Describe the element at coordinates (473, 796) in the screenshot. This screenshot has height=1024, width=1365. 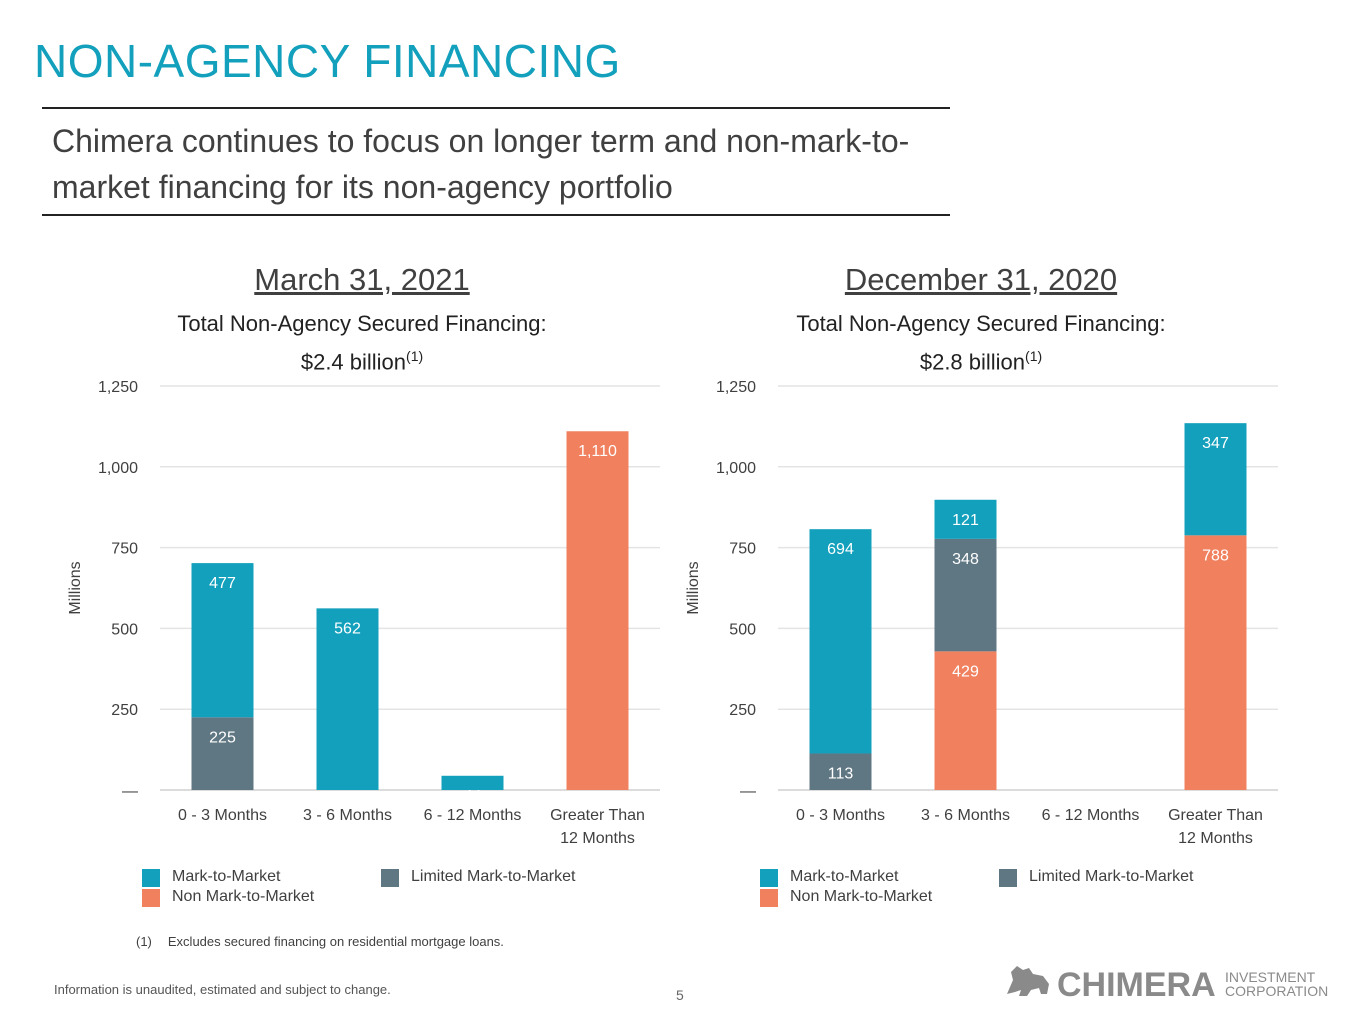
I see `data-label: 44` at that location.